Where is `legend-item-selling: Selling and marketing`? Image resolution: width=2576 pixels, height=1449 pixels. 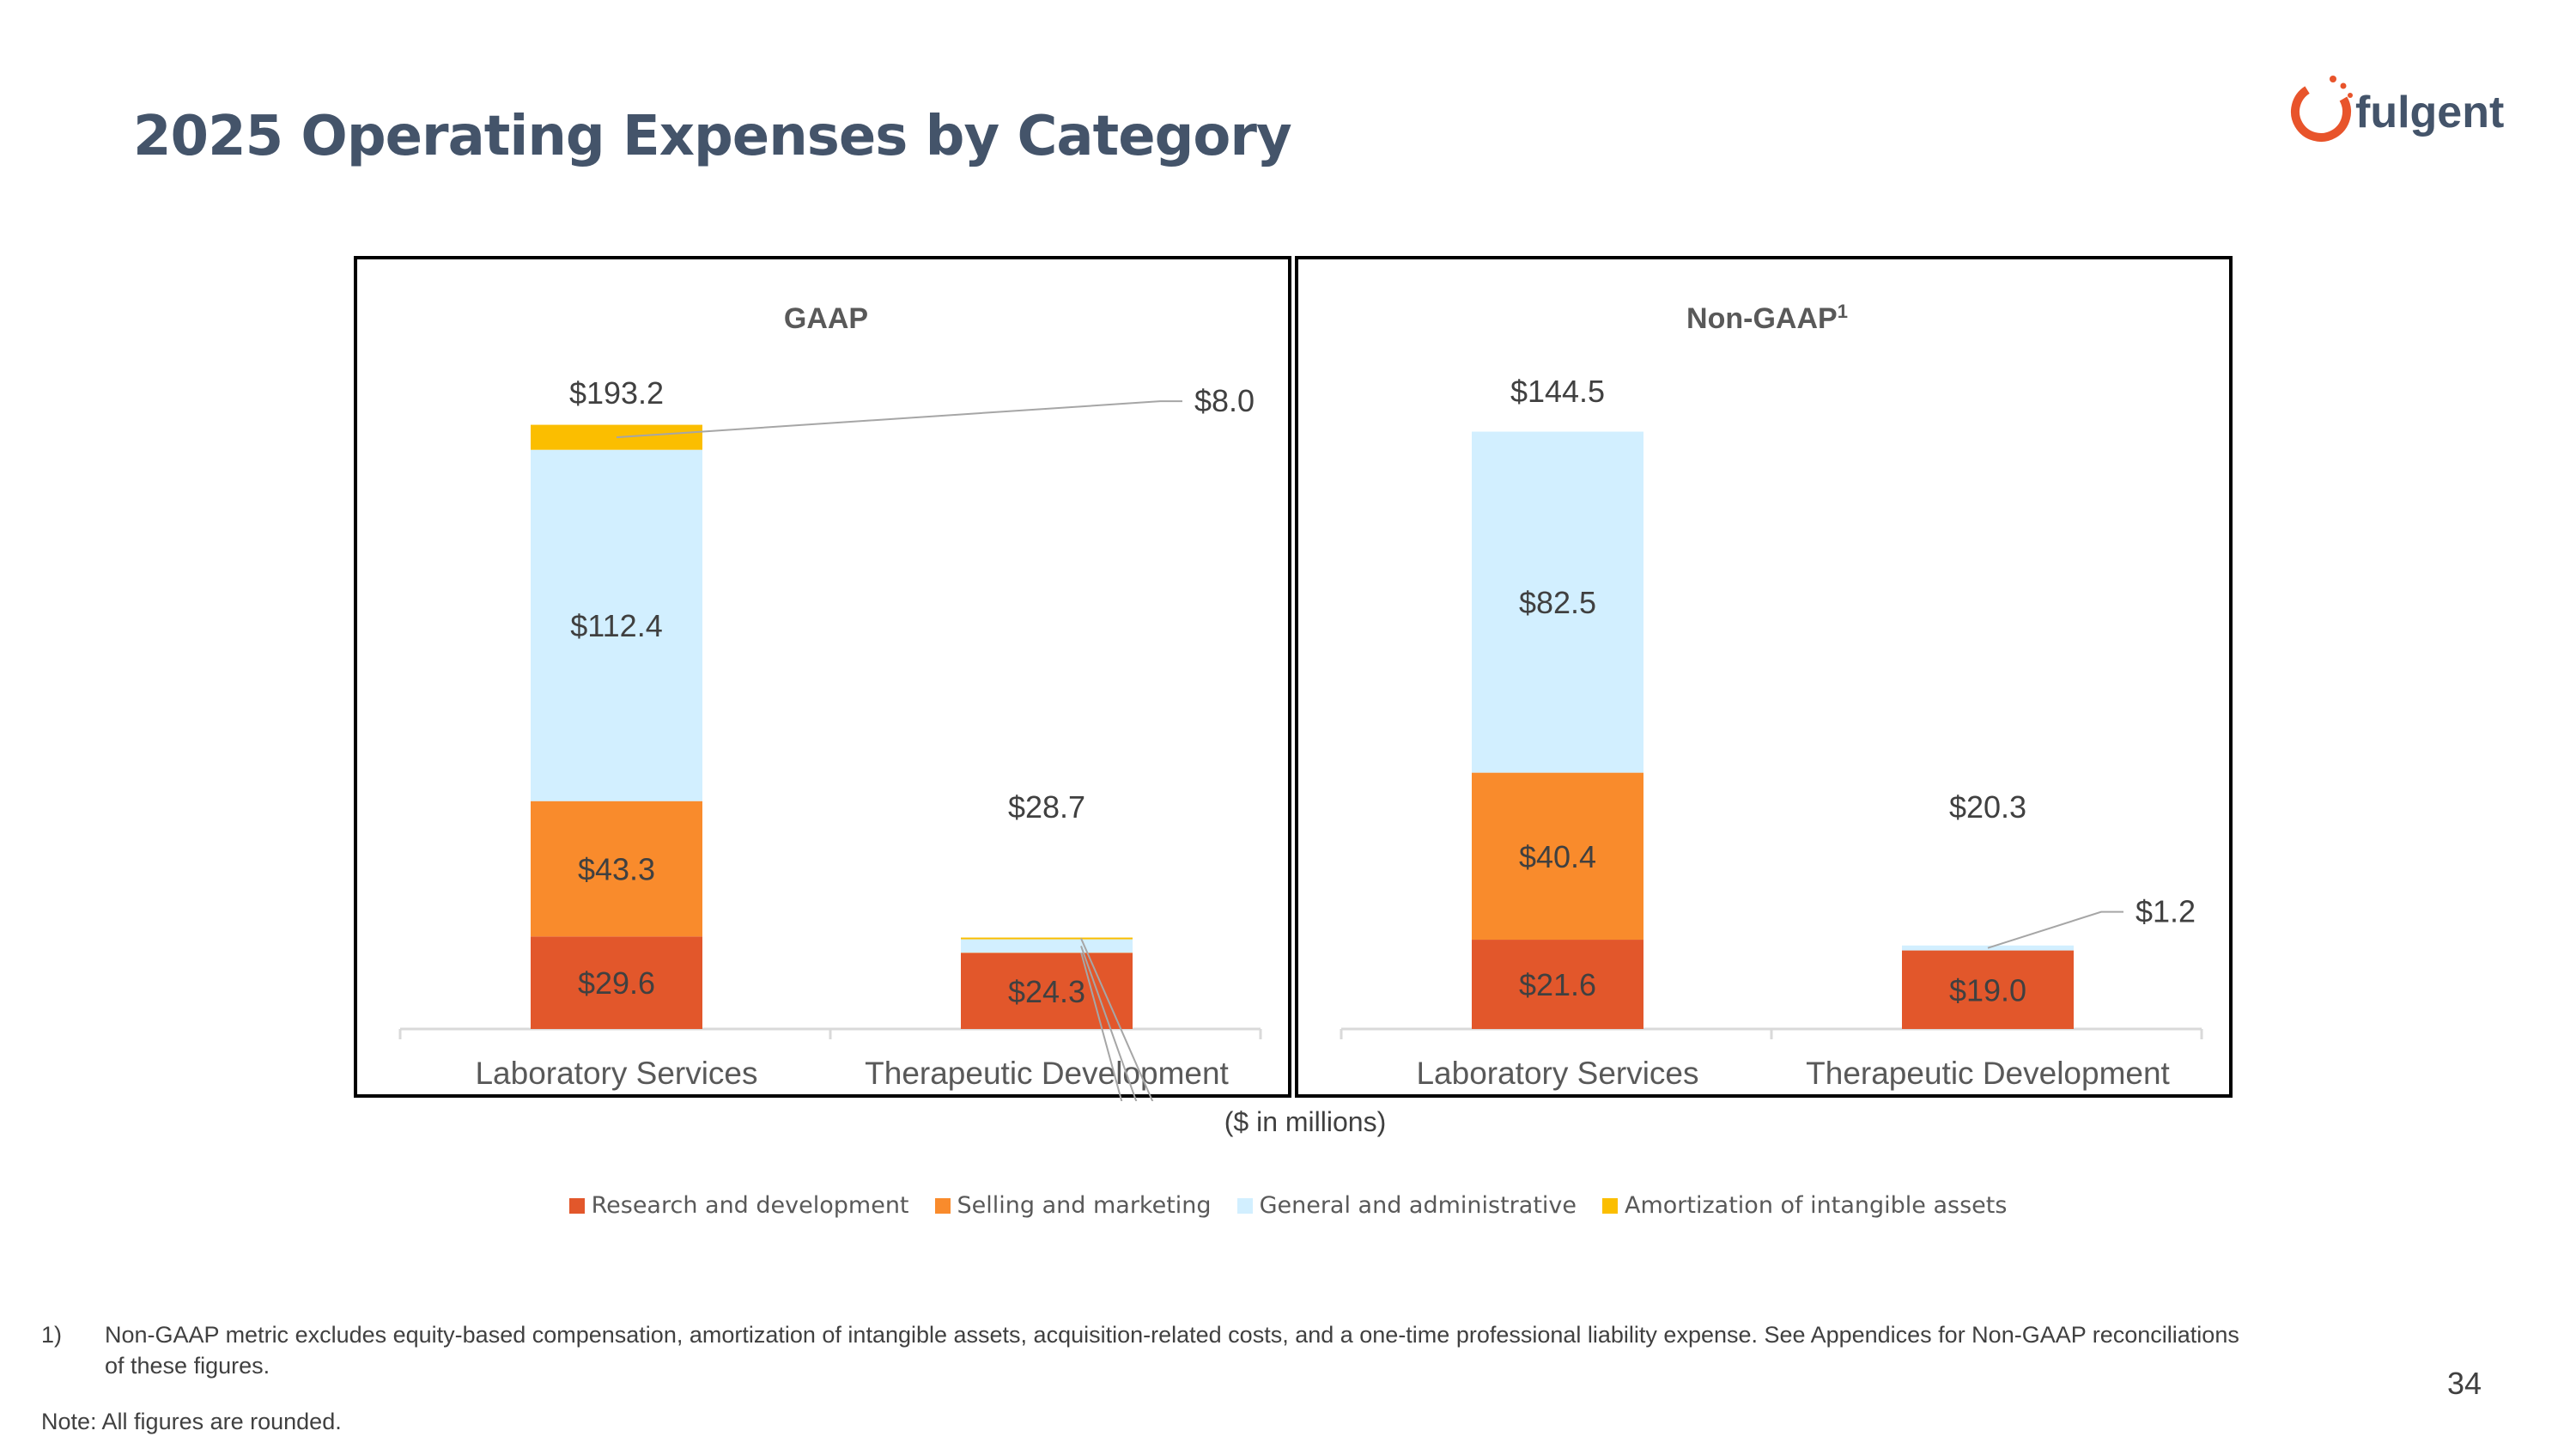
legend-item-selling: Selling and marketing is located at coordinates (1073, 1205).